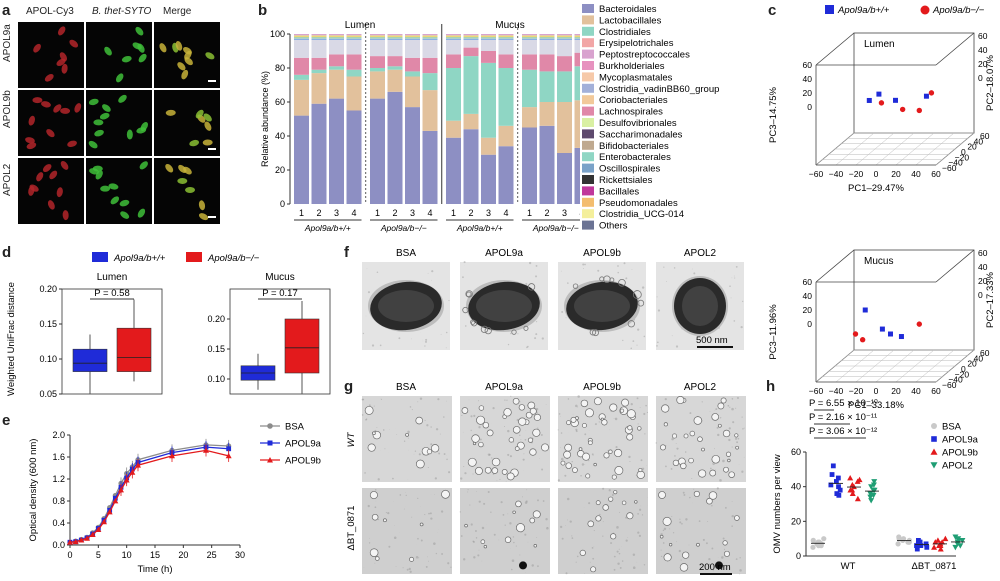 This screenshot has height=581, width=1000. What do you see at coordinates (960, 440) in the screenshot?
I see `legend-label: APOL9a` at bounding box center [960, 440].